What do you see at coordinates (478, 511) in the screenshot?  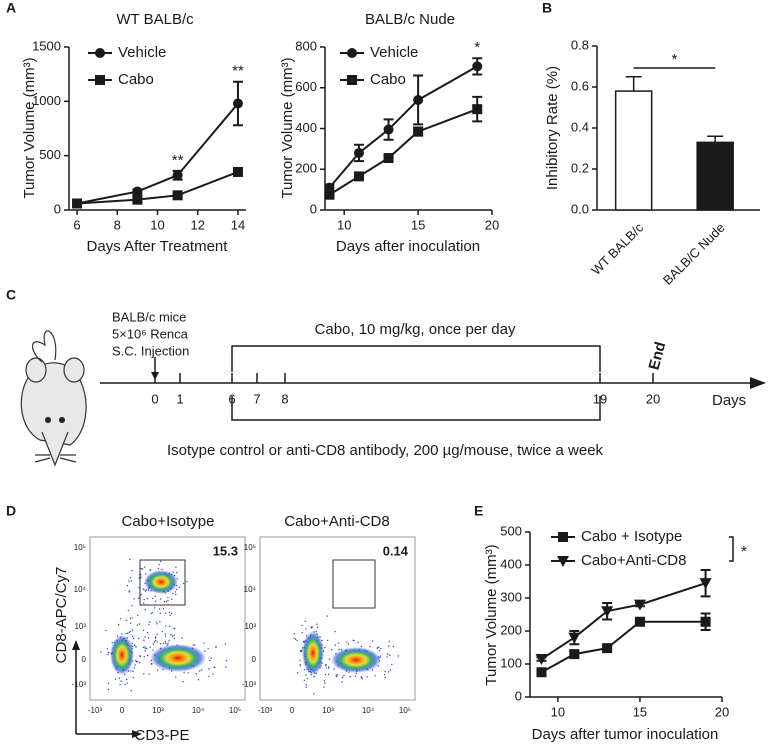 I see `panel-label: E` at bounding box center [478, 511].